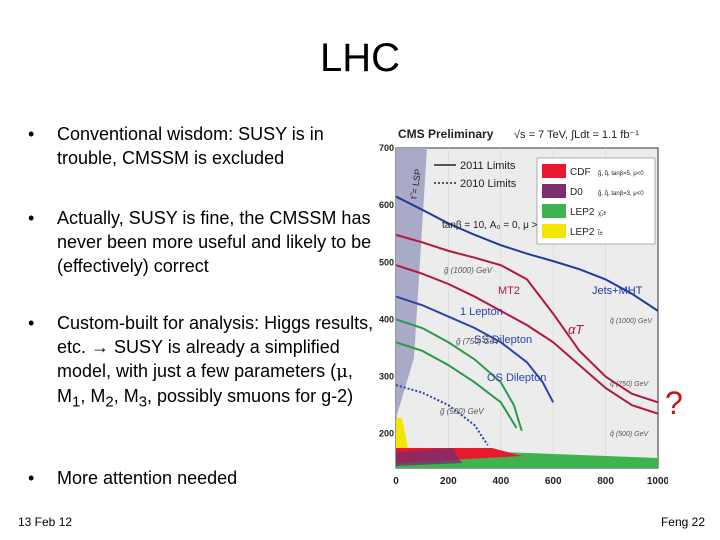 The image size is (720, 540). Describe the element at coordinates (468, 270) in the screenshot. I see `label-gluino-1000: g̃ (1000) GeV` at that location.